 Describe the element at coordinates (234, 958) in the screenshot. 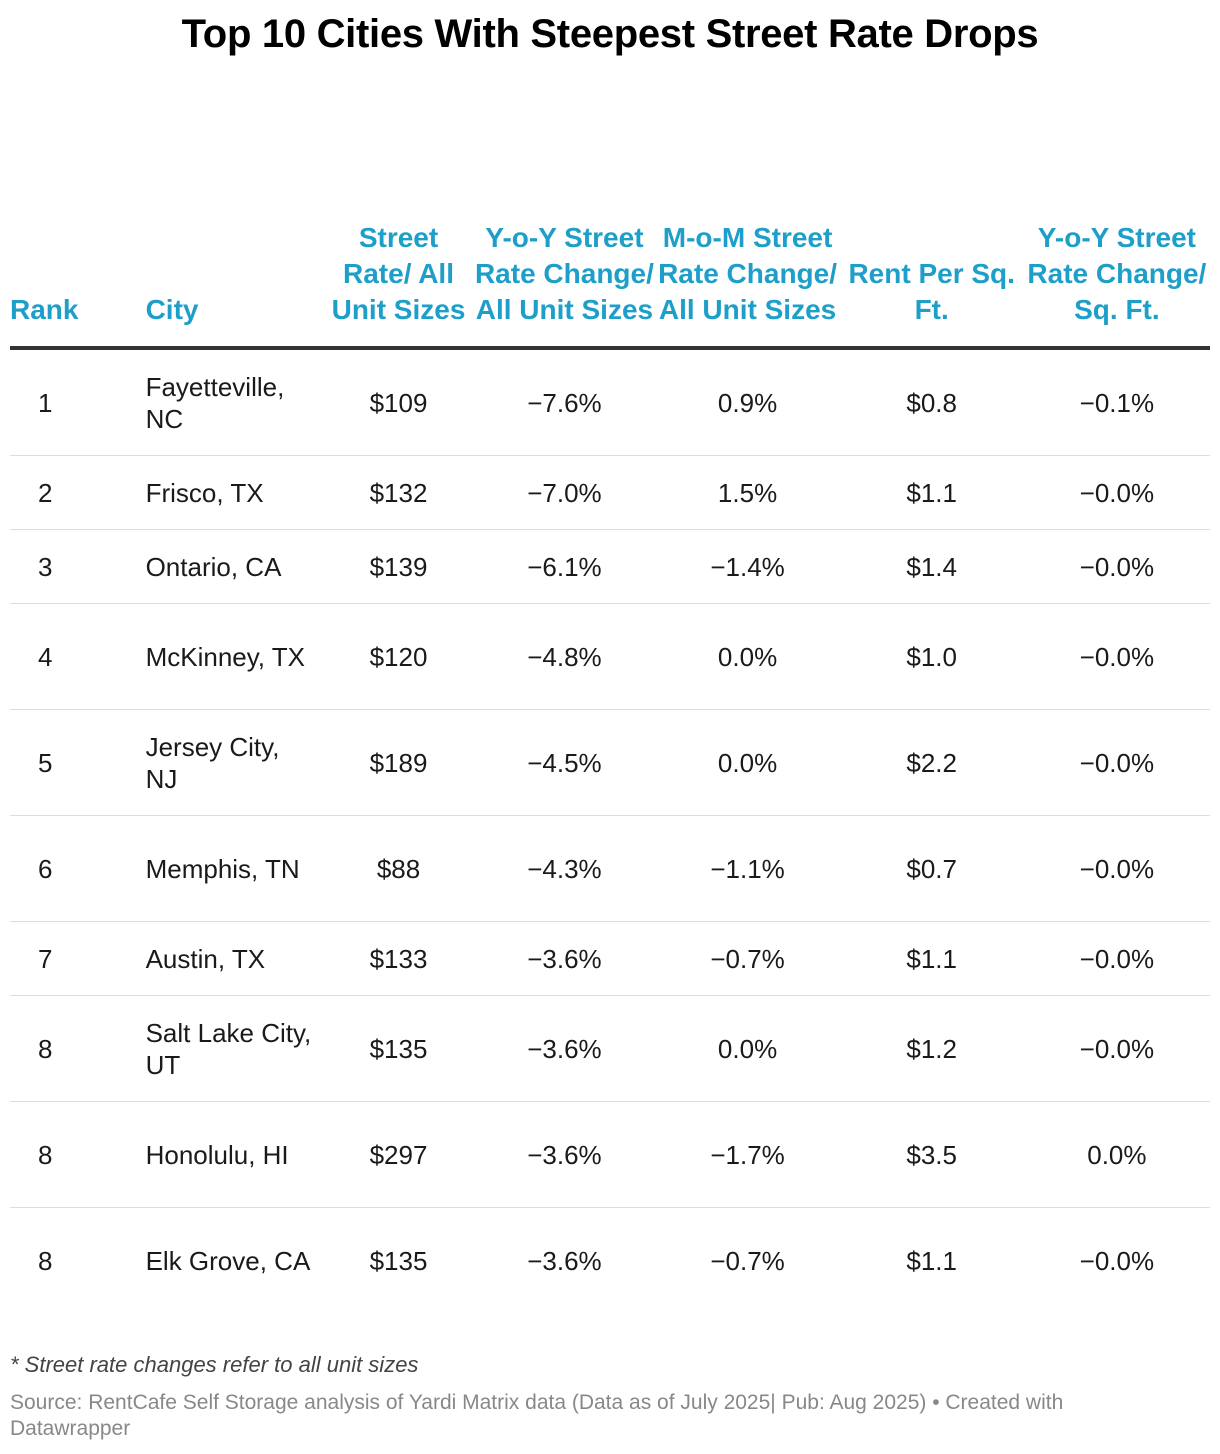

I see `city-cell: Austin, TX` at that location.